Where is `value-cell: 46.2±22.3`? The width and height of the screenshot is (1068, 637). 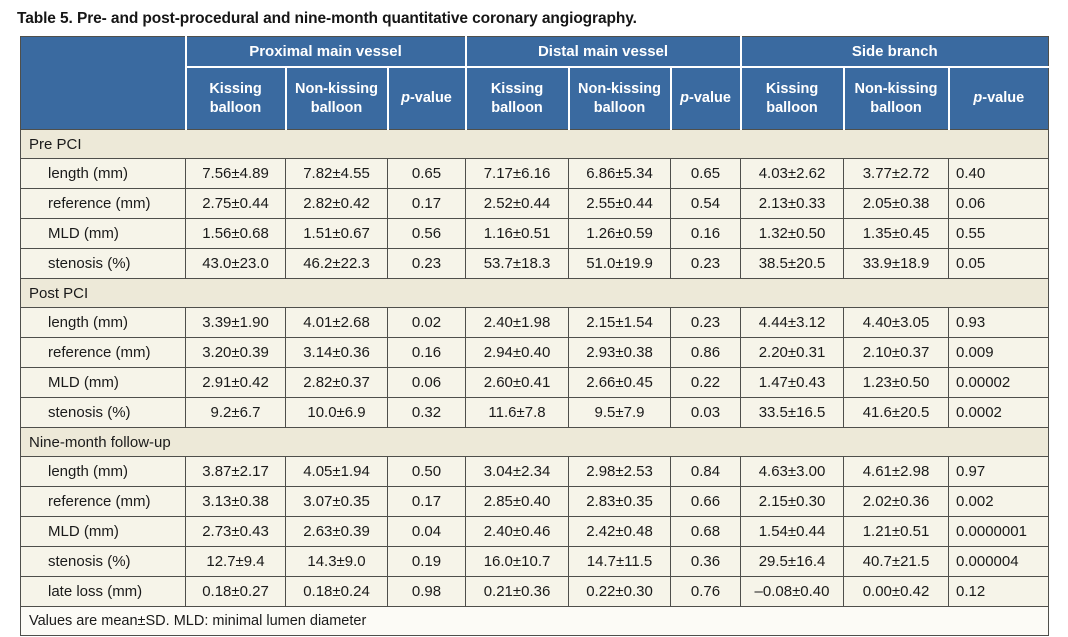 value-cell: 46.2±22.3 is located at coordinates (336, 263).